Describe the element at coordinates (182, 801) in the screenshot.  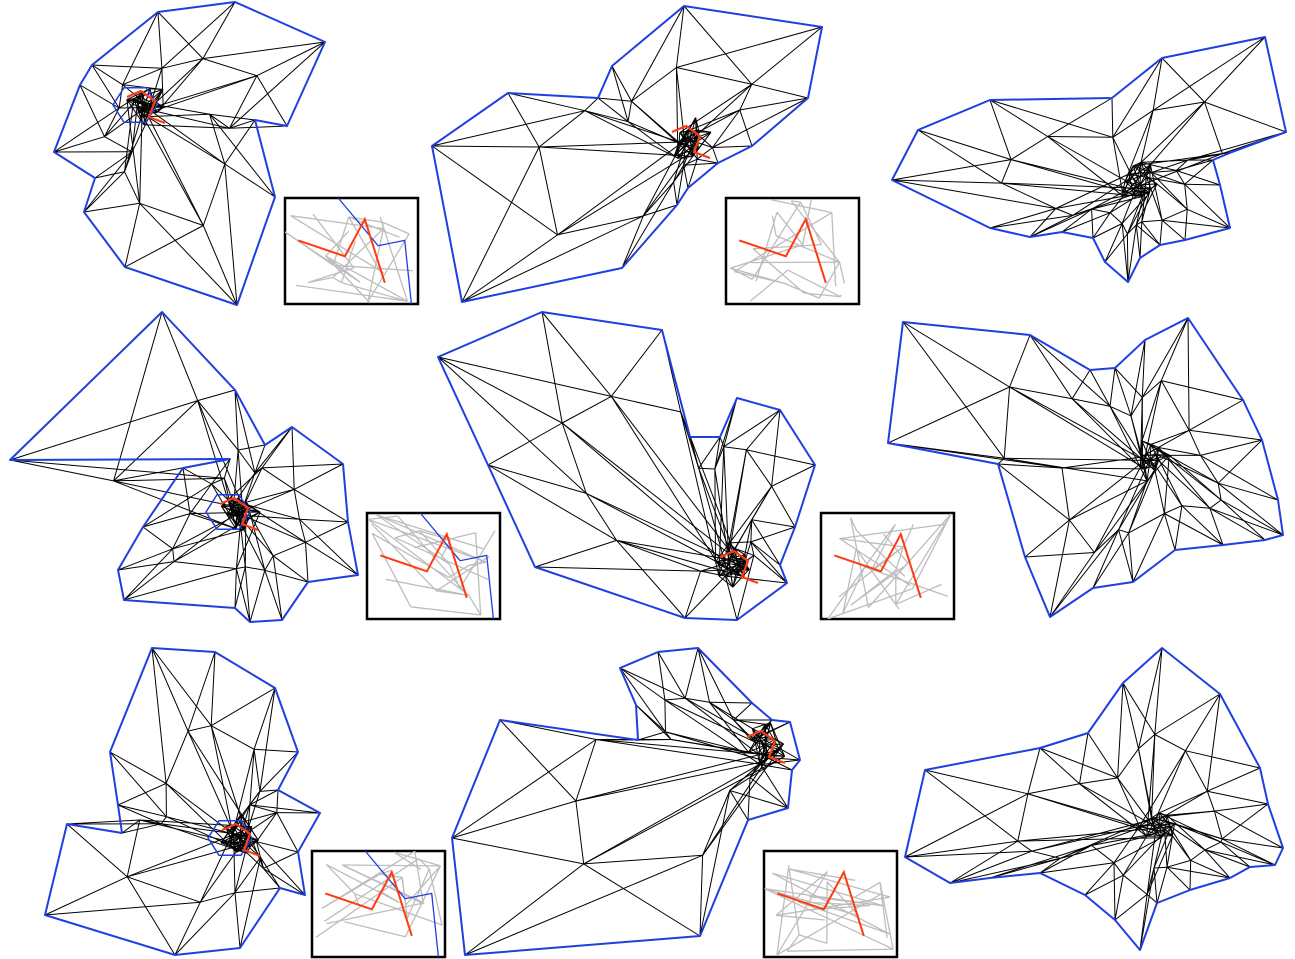
I see `mesh-boundary` at that location.